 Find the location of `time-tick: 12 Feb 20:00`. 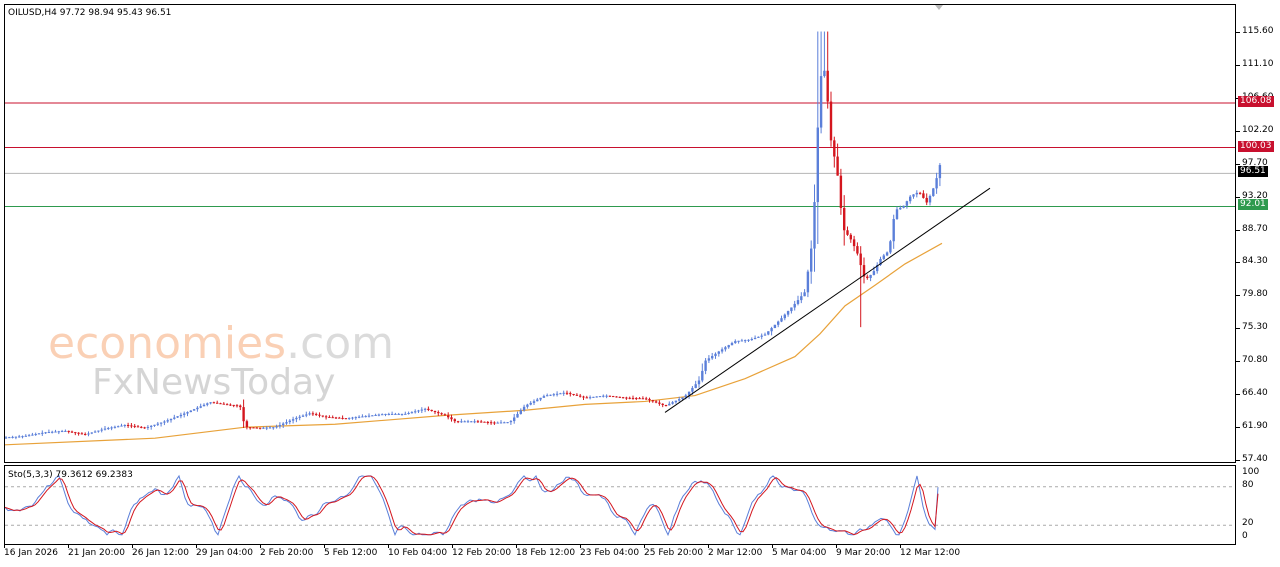

time-tick: 12 Feb 20:00 is located at coordinates (482, 553).